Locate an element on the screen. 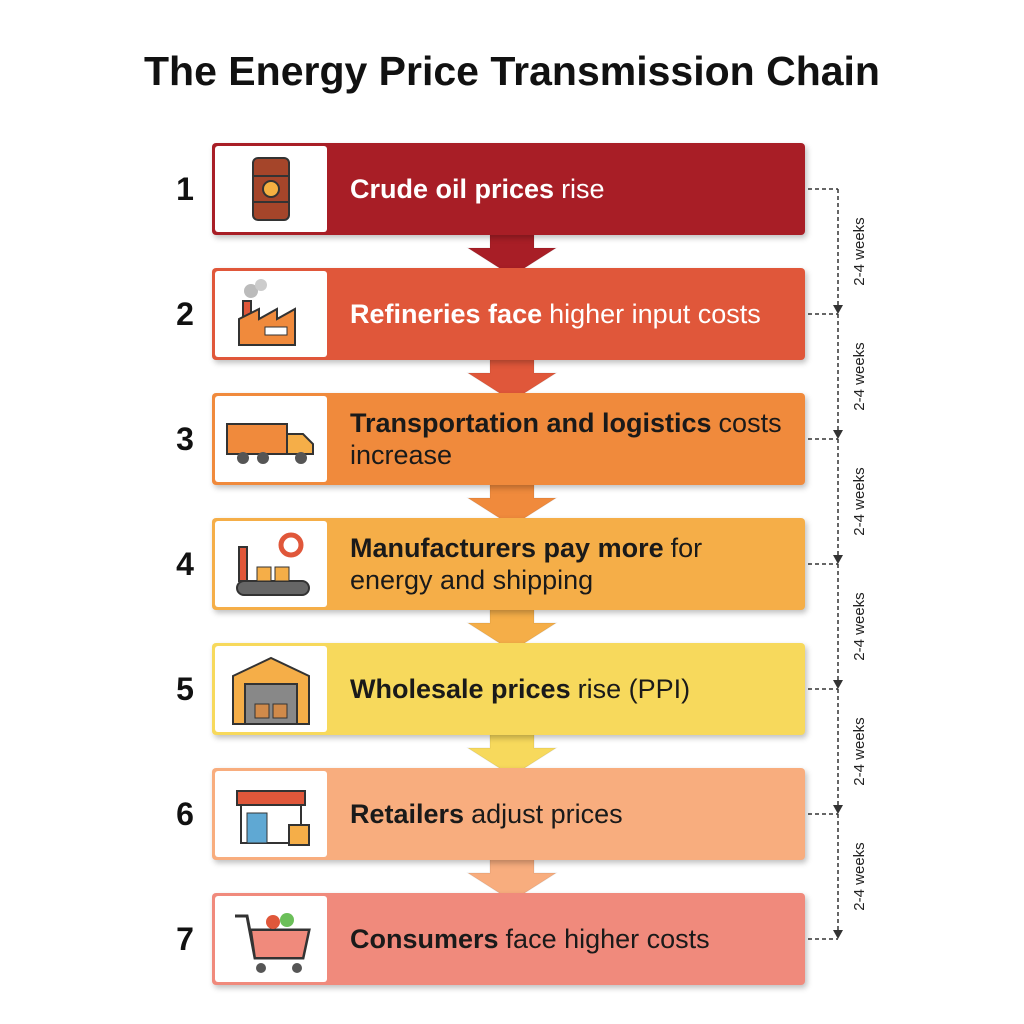 This screenshot has height=1024, width=1024. step-label: Consumers face higher costs is located at coordinates (530, 939).